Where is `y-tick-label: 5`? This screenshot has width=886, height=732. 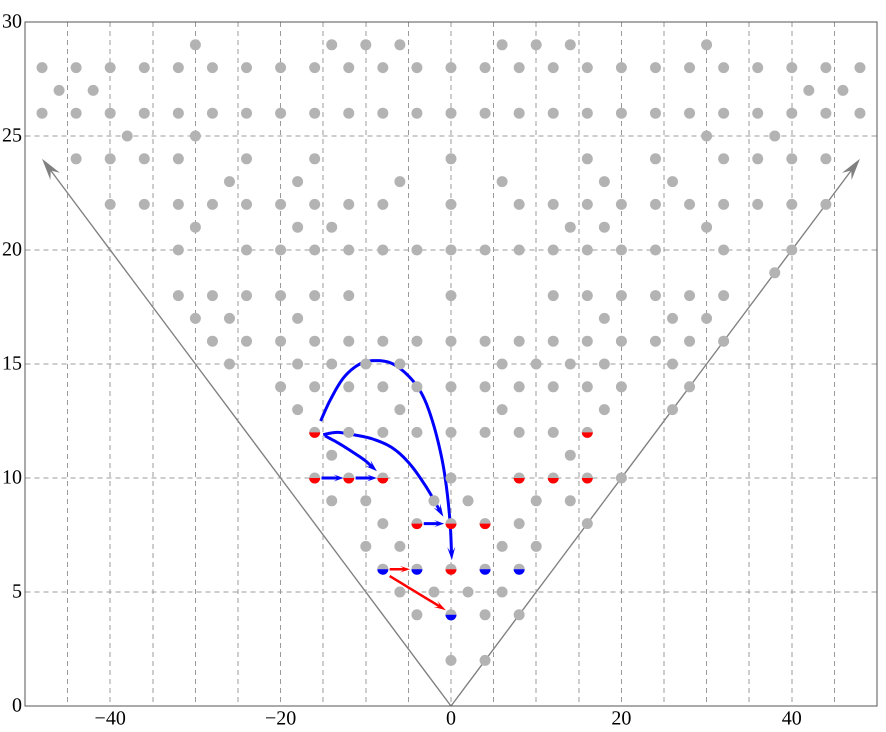
y-tick-label: 5 is located at coordinates (17, 591).